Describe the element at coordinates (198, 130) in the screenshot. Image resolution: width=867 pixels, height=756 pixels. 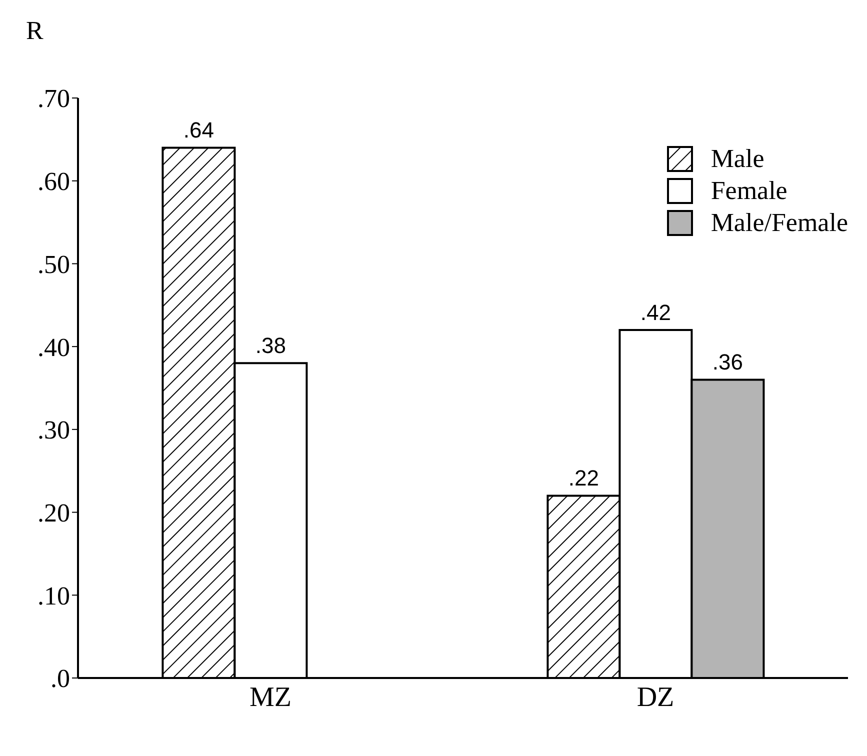
I see `data-label: .64` at that location.